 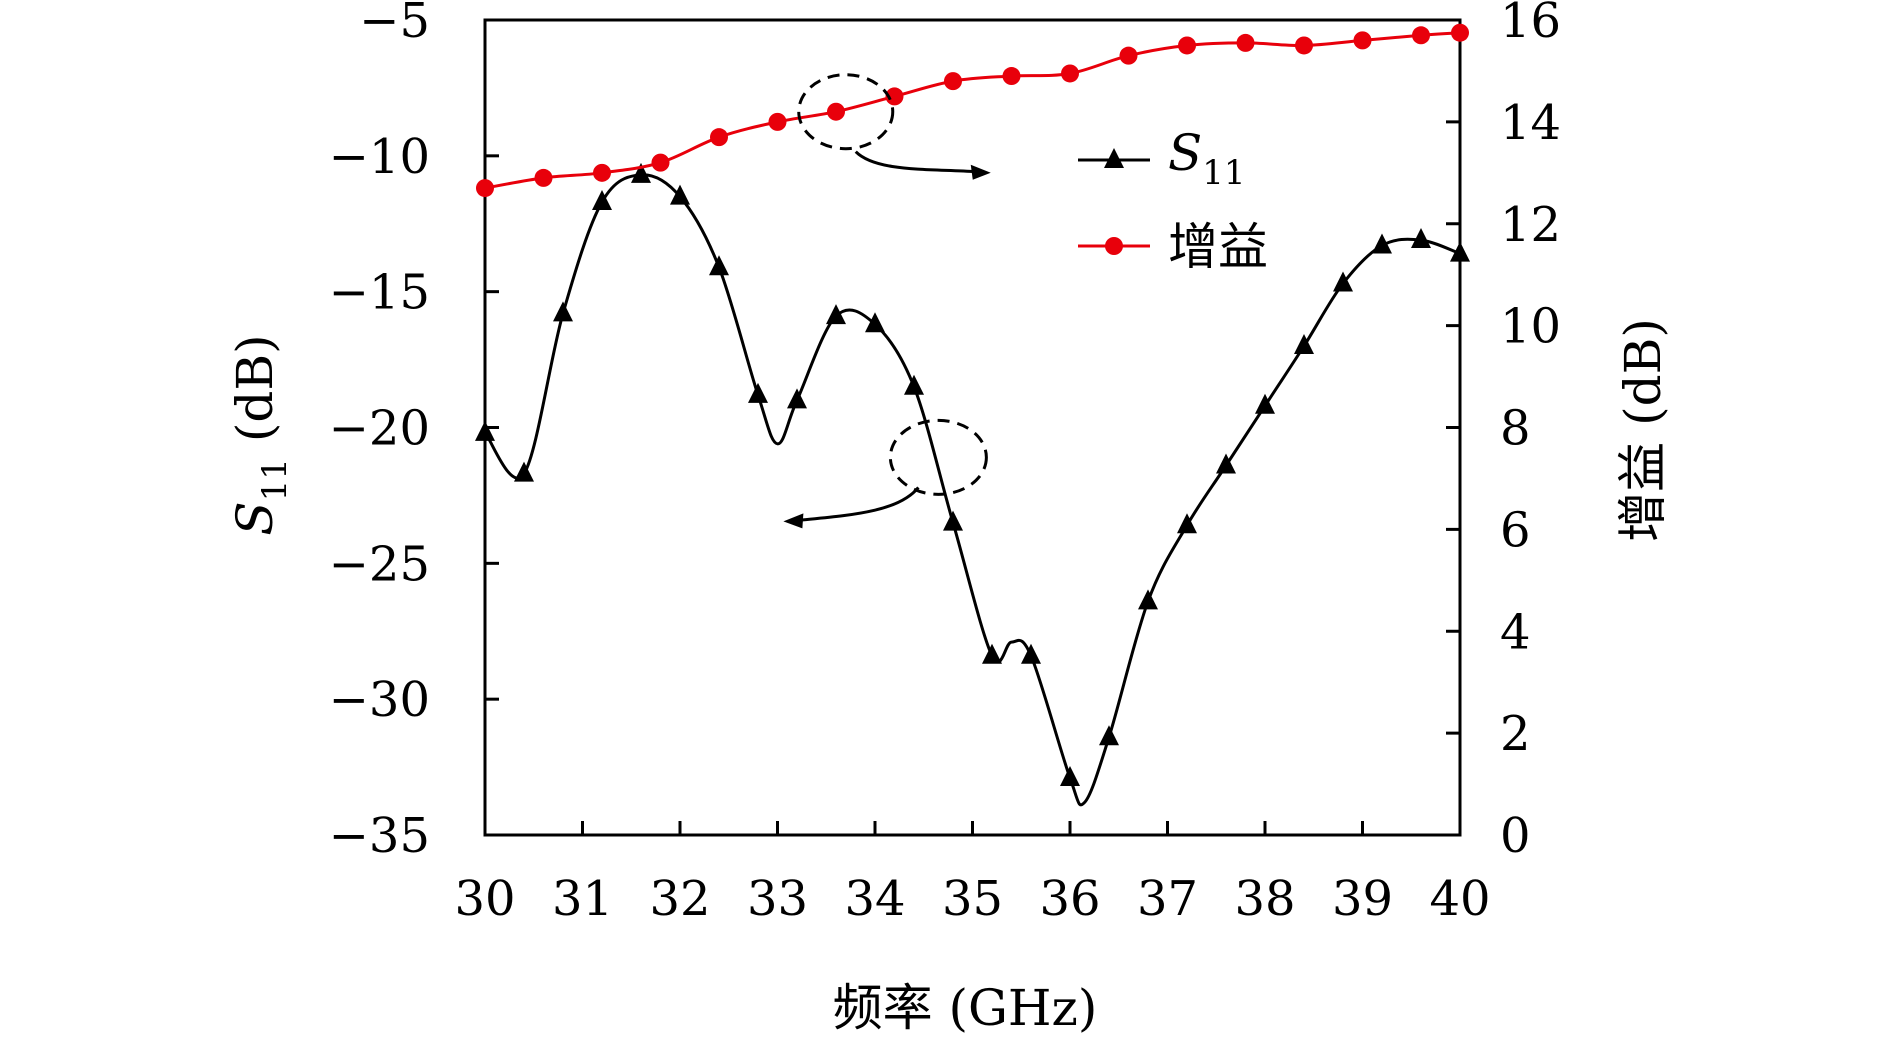 I want to click on y-right-ticks: 0 2 4 6 8 10 12 14 16, so click(x=1503, y=432).